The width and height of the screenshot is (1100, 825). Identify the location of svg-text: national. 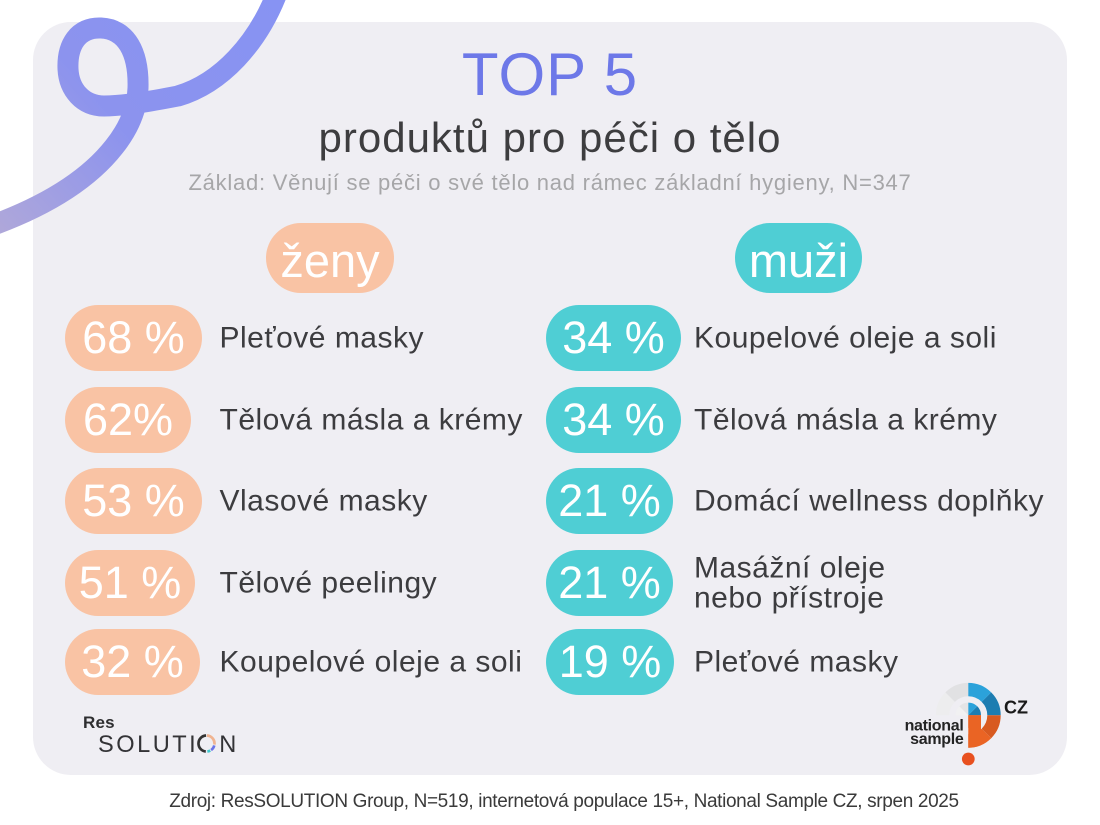
(934, 726).